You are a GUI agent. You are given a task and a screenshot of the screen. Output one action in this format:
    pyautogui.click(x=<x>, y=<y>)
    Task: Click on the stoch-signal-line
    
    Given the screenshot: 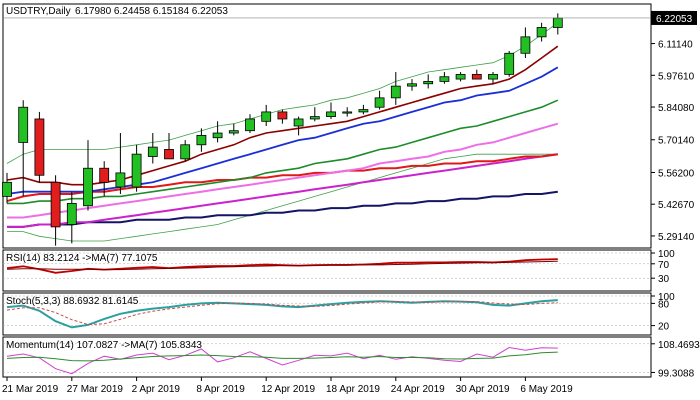 What is the action you would take?
    pyautogui.click(x=282, y=313)
    